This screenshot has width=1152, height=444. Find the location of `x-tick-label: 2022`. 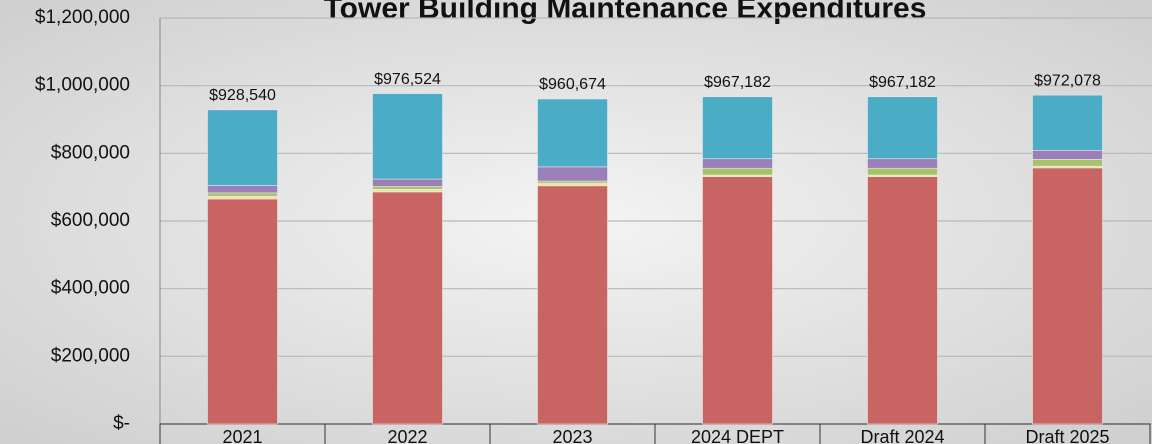

x-tick-label: 2022 is located at coordinates (407, 435).